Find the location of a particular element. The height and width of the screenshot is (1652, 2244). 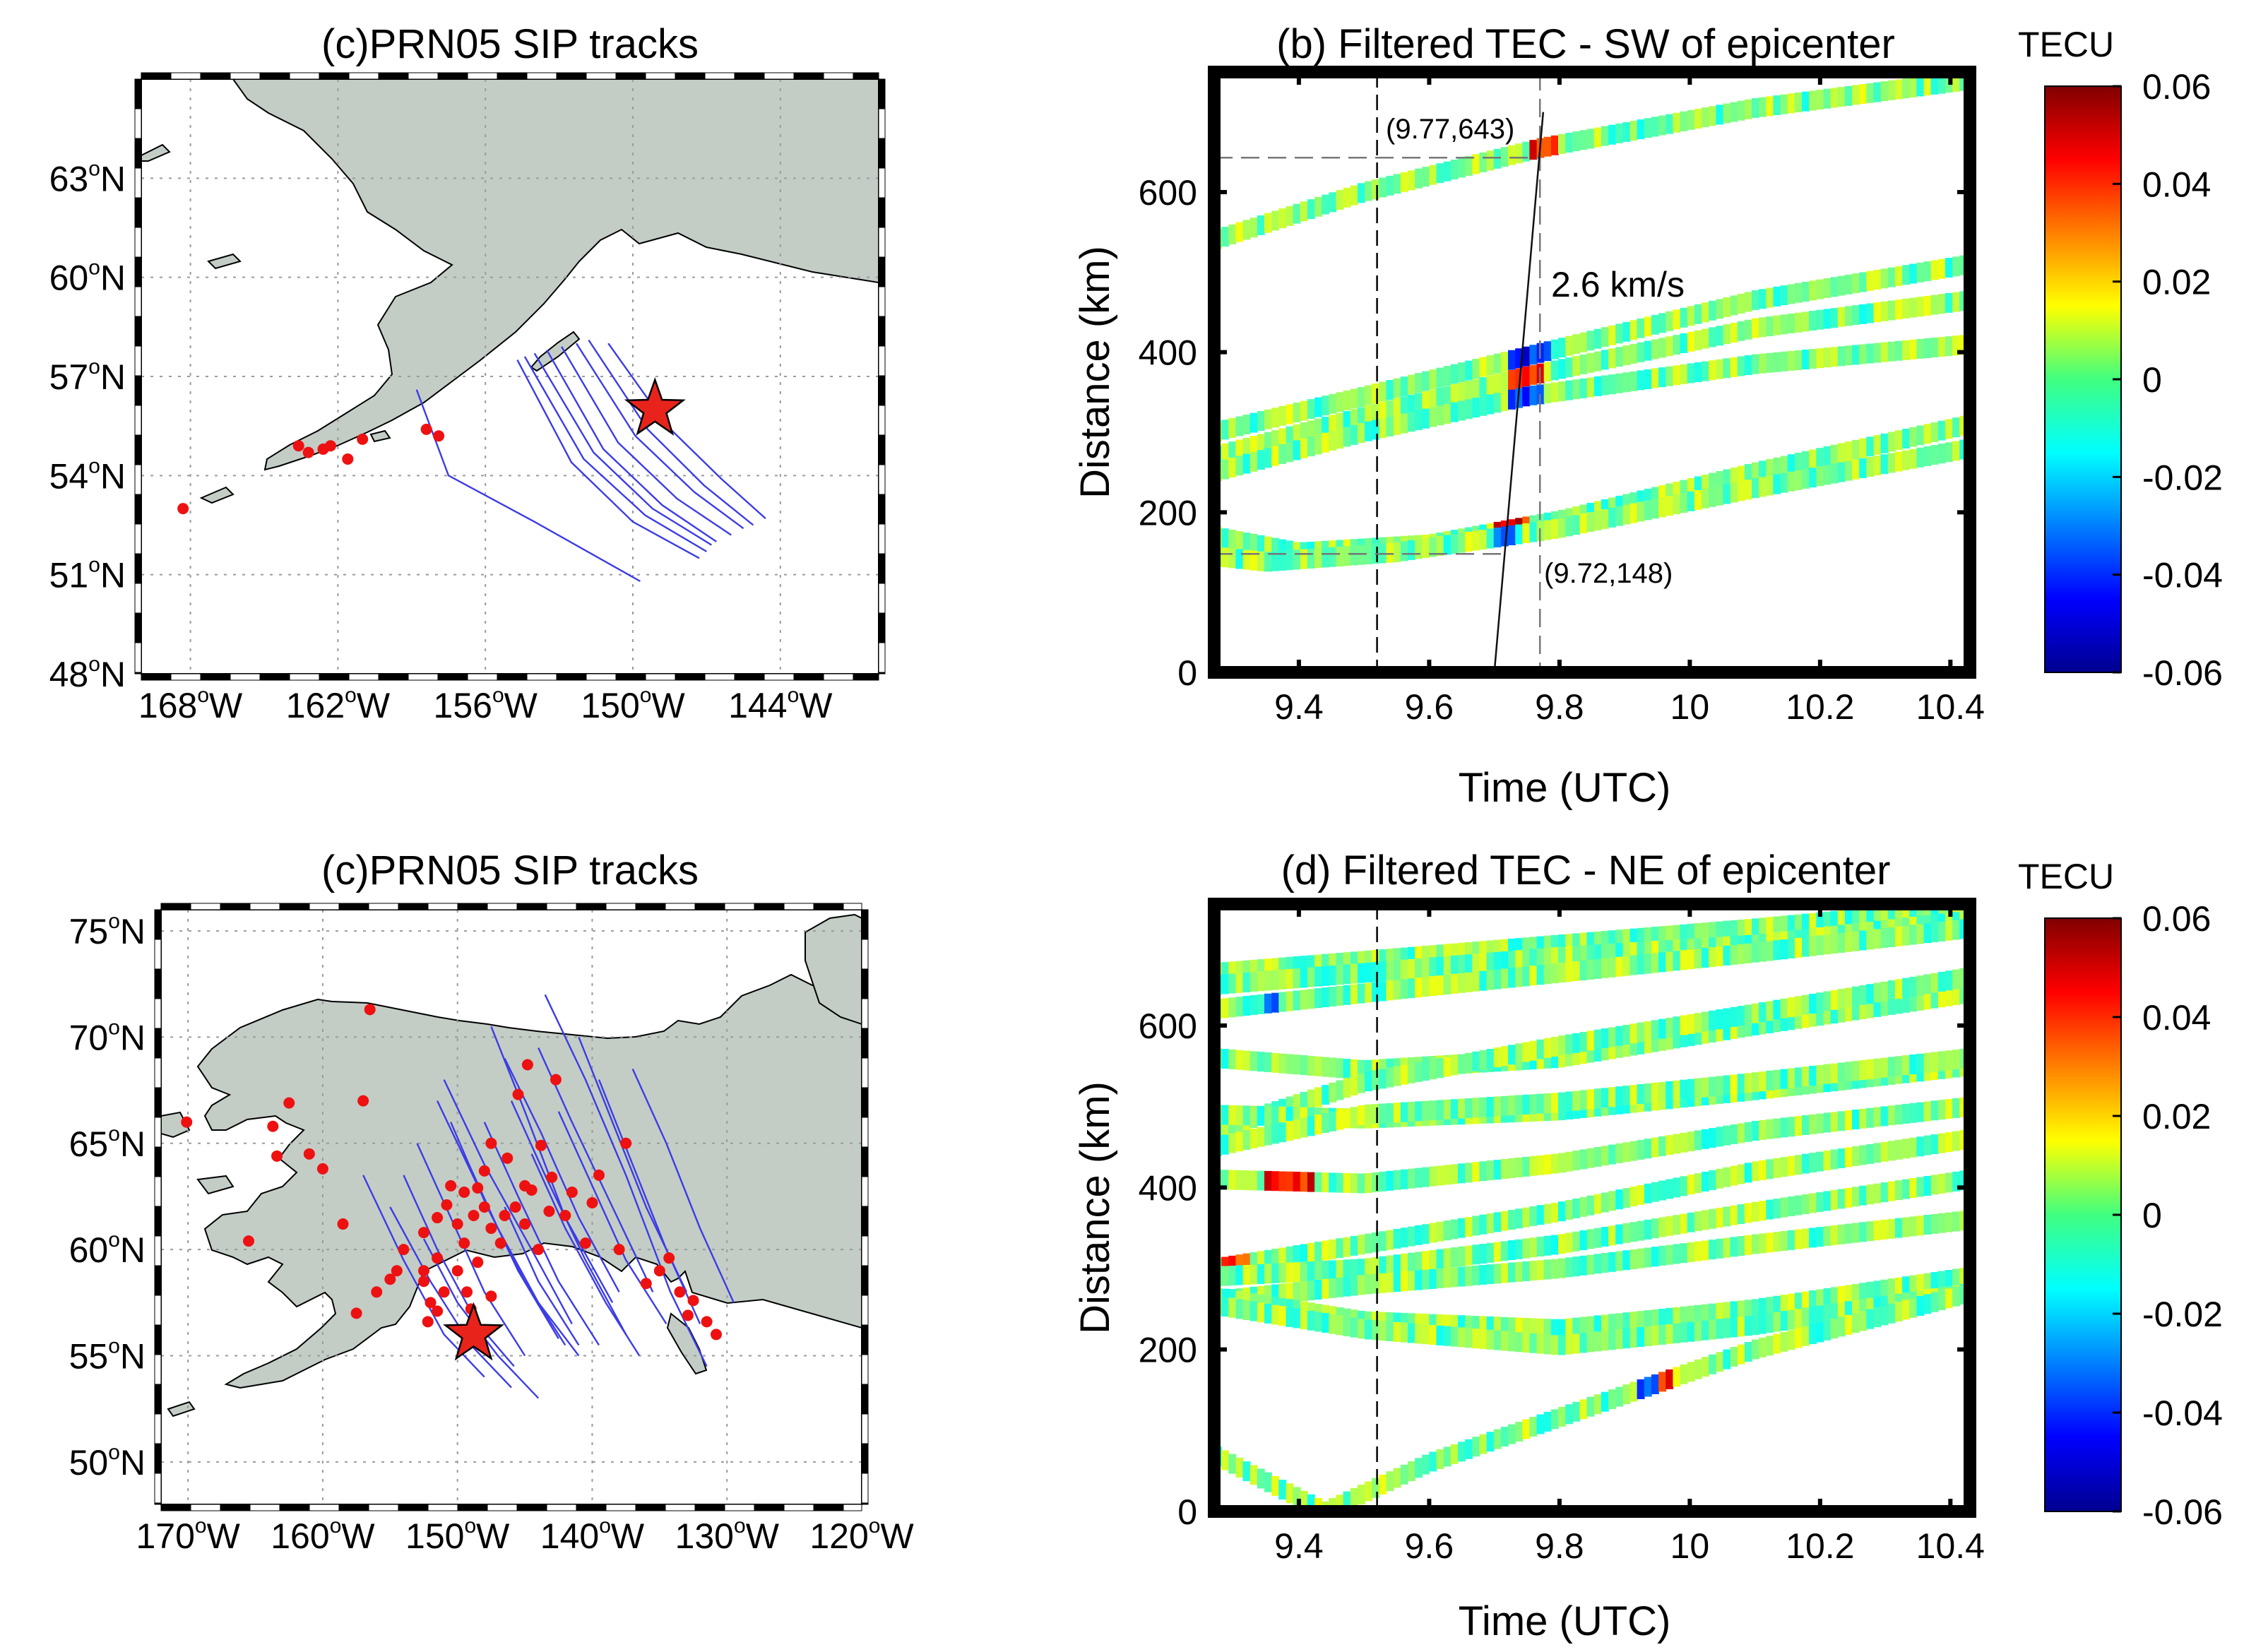

colorbar-tick-label: -0.06 is located at coordinates (2182, 673).